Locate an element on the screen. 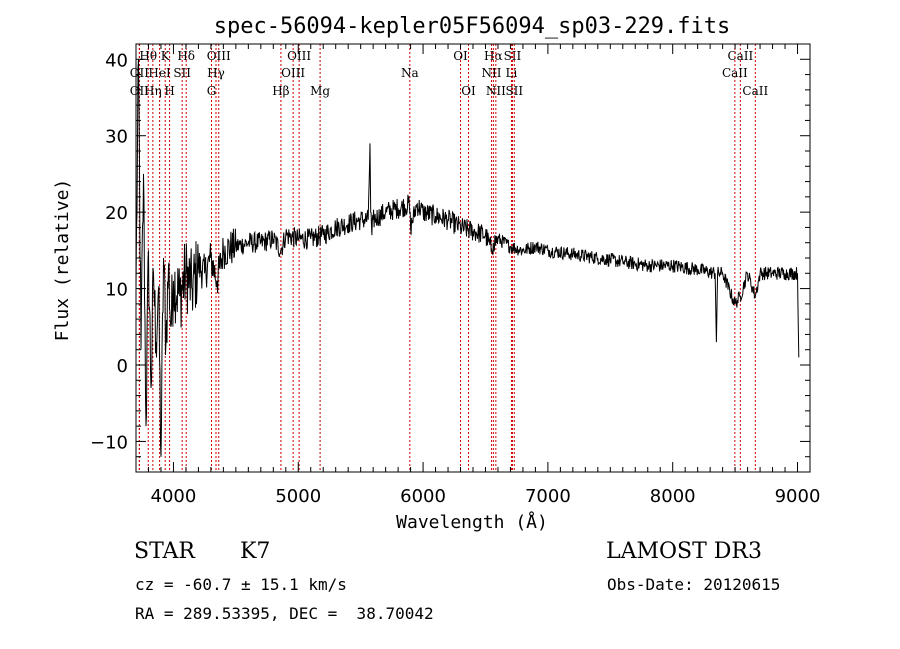 This screenshot has width=900, height=649. marker-label-24: SII is located at coordinates (514, 91).